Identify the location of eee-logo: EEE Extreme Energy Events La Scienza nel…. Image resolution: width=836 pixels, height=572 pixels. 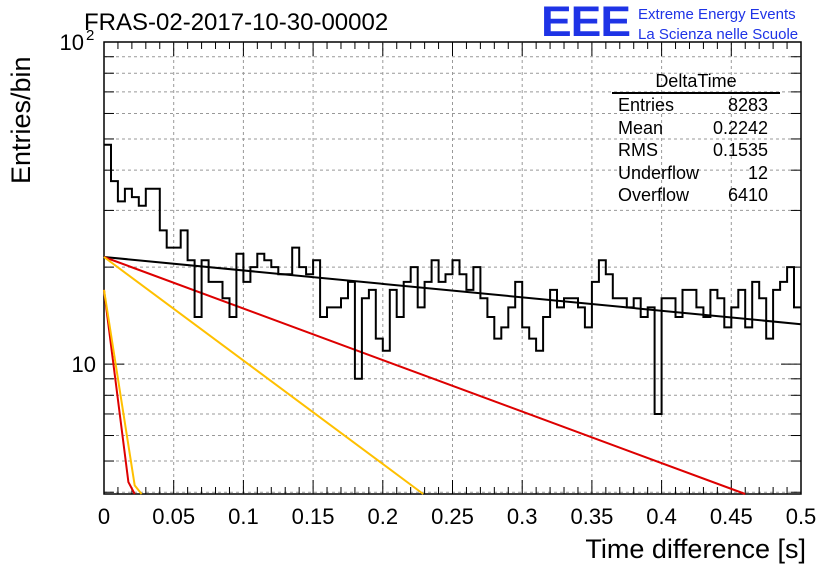
(669, 23).